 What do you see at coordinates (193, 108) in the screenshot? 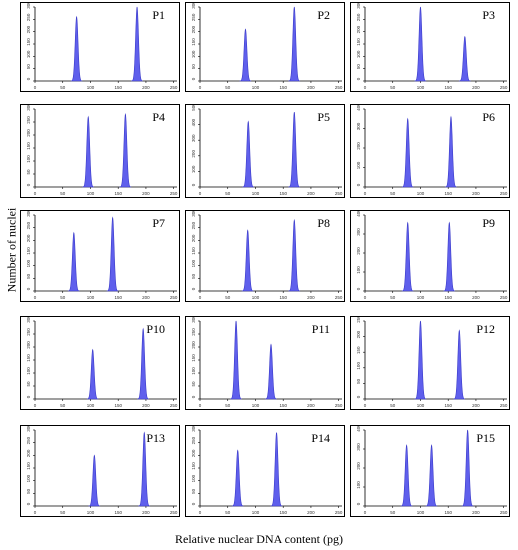
I see `y-tick-label: 500` at bounding box center [193, 108].